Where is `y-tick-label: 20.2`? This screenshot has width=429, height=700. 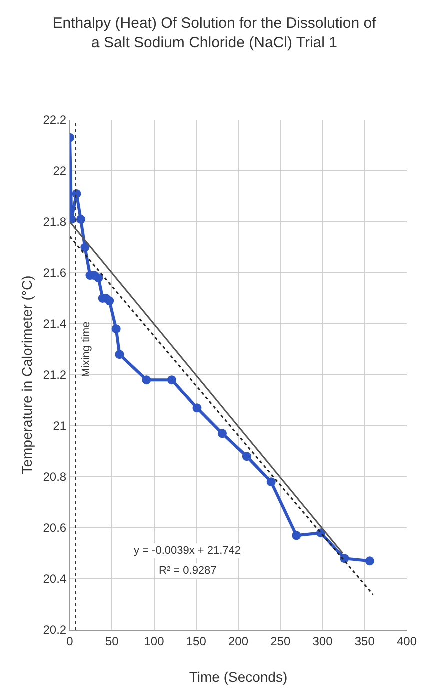
y-tick-label: 20.2 is located at coordinates (55, 630).